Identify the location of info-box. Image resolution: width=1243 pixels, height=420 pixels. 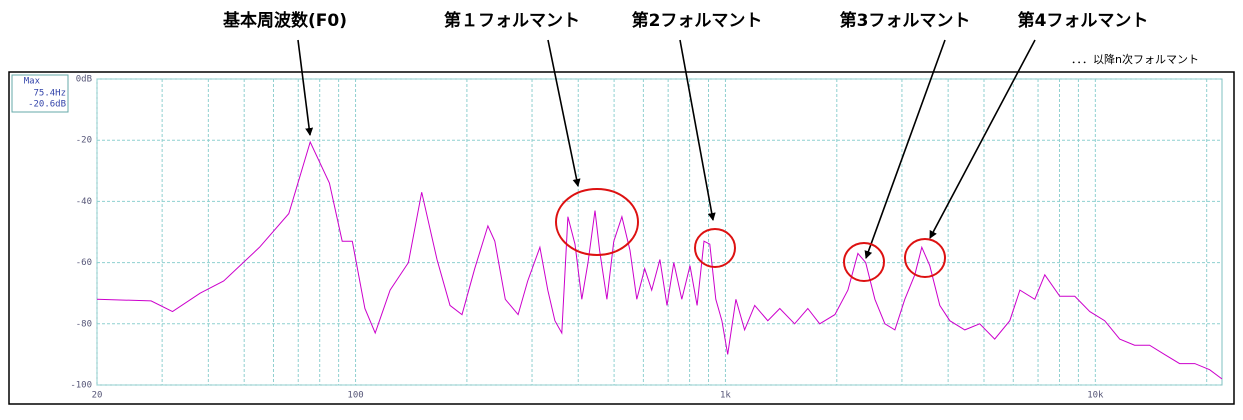
(40, 93).